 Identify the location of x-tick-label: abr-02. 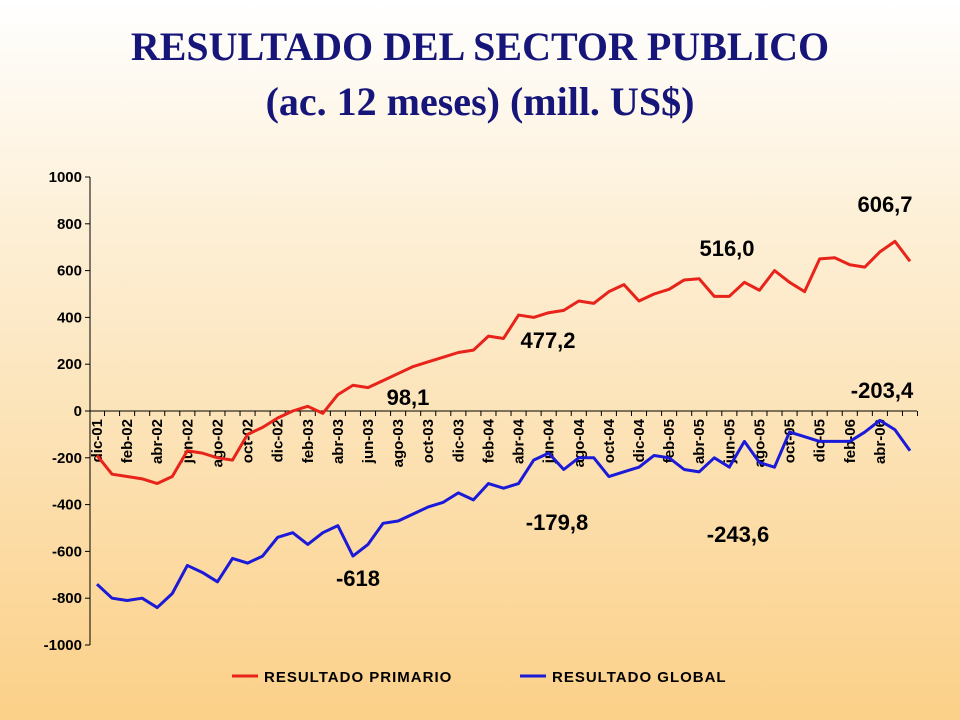
(157, 441).